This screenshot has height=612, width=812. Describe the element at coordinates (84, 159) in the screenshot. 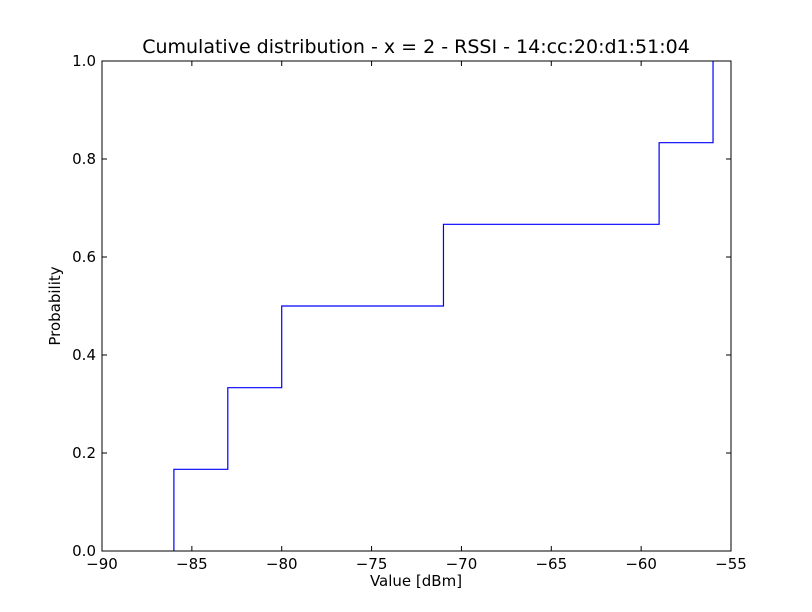

I see `y-tick-label: 0.8` at that location.